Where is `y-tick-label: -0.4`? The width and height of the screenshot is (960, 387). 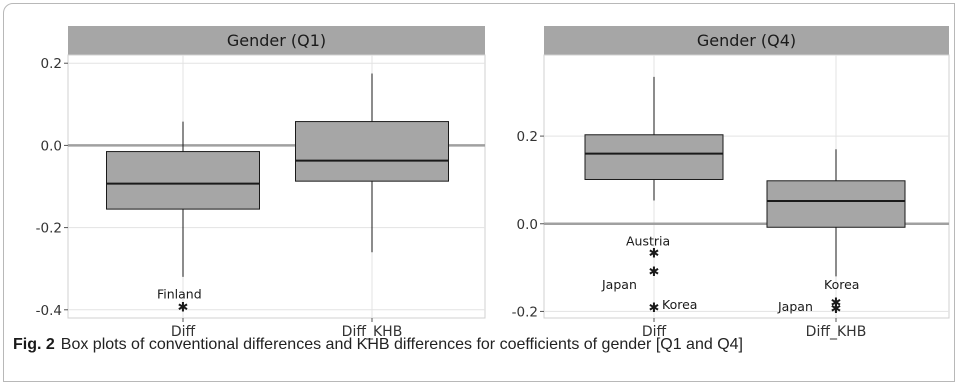
y-tick-label: -0.4 is located at coordinates (49, 311).